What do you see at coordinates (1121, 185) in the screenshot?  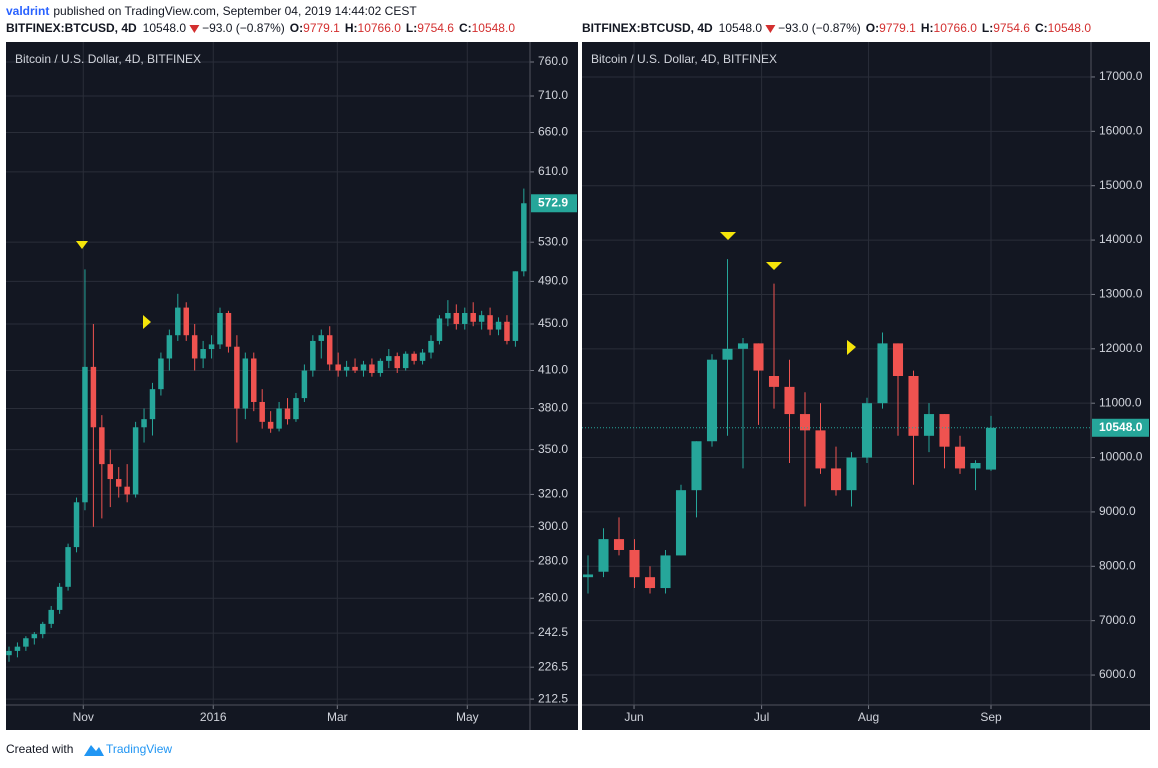 I see `y-tick-label: 15000.0` at bounding box center [1121, 185].